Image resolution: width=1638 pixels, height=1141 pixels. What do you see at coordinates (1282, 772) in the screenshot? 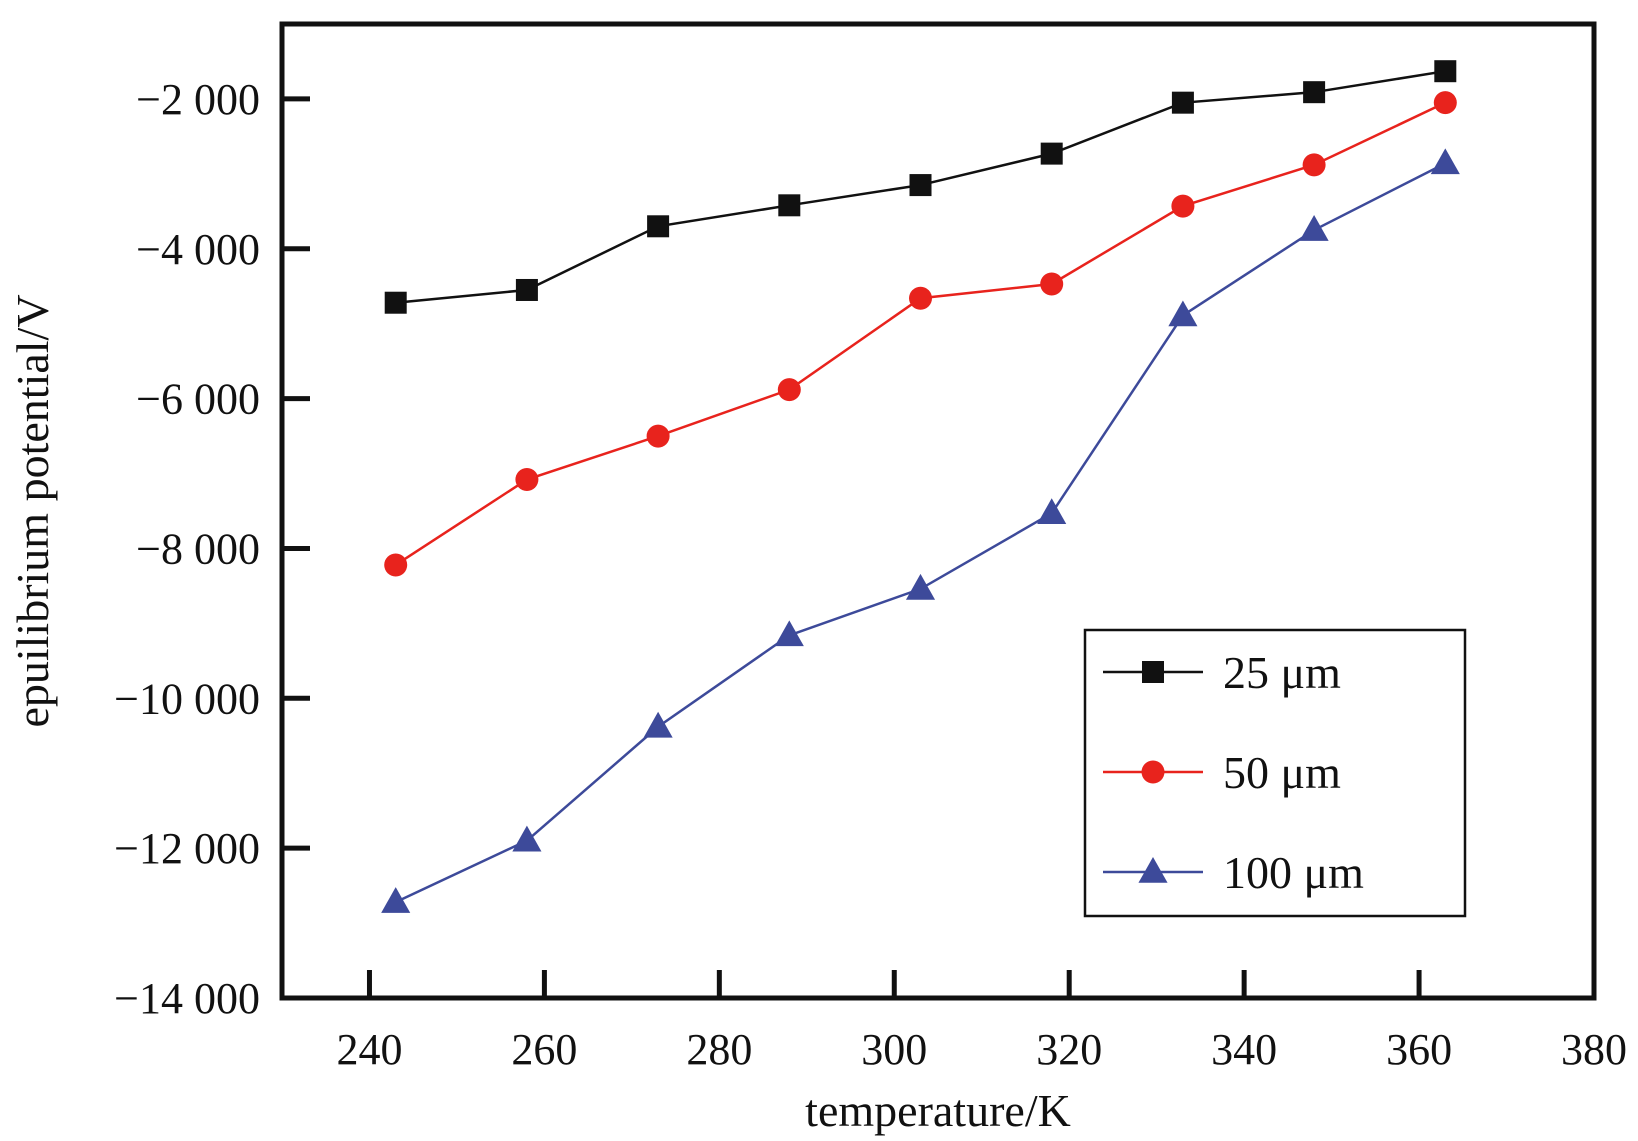
I see `legend-label: 50 μm` at bounding box center [1282, 772].